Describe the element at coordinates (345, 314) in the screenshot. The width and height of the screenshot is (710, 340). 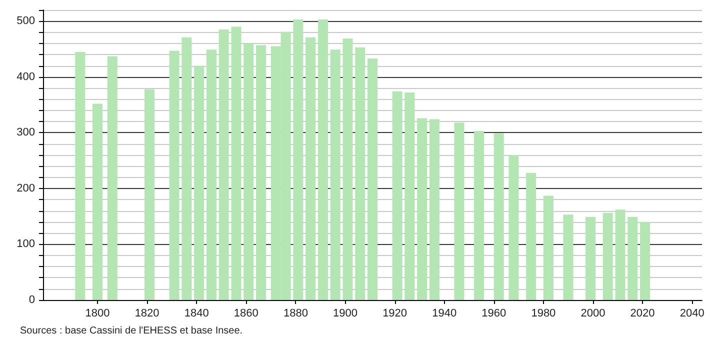
I see `x-tick-label: 1900` at that location.